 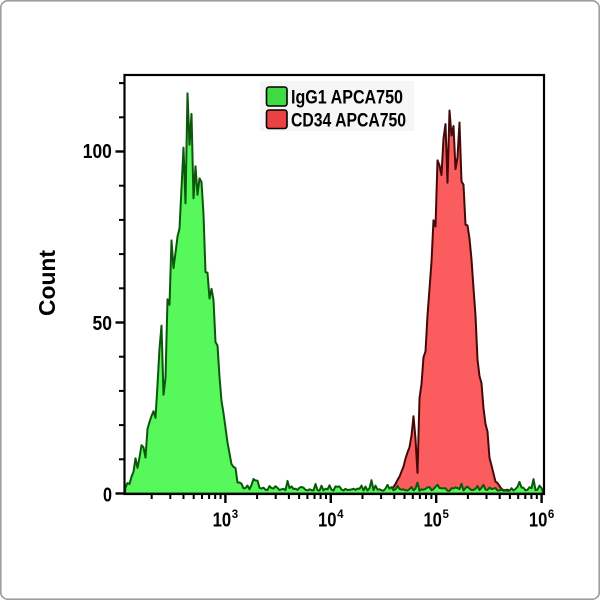 What do you see at coordinates (235, 515) in the screenshot?
I see `svg-text: 3` at bounding box center [235, 515].